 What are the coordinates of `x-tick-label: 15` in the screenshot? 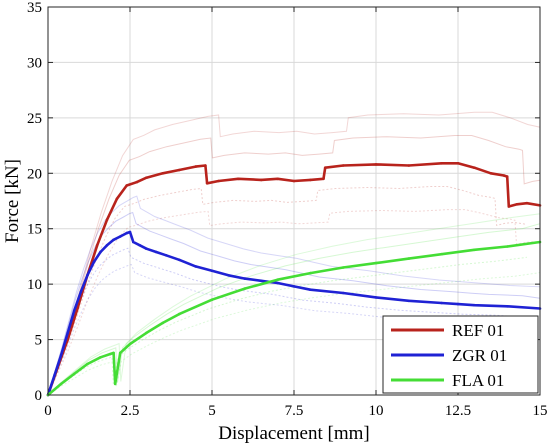 It's located at (540, 411).